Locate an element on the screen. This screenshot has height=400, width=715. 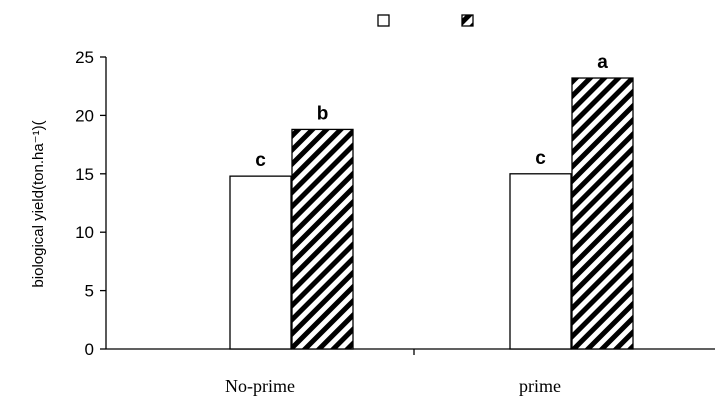
data-labels: c b c a is located at coordinates (431, 111).